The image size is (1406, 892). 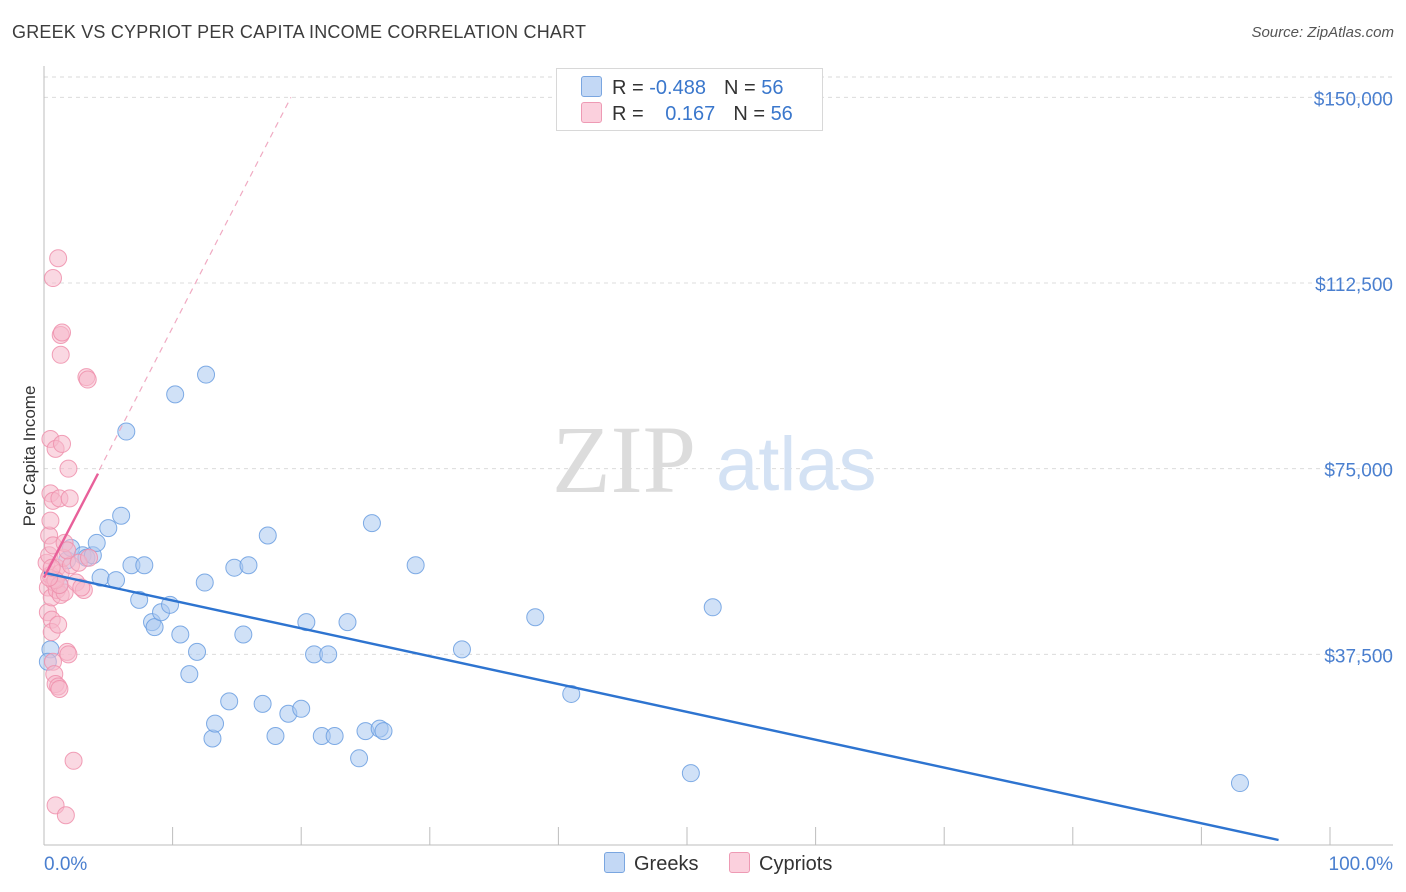 What do you see at coordinates (624, 459) in the screenshot?
I see `watermark-zip: ZIP` at bounding box center [624, 459].